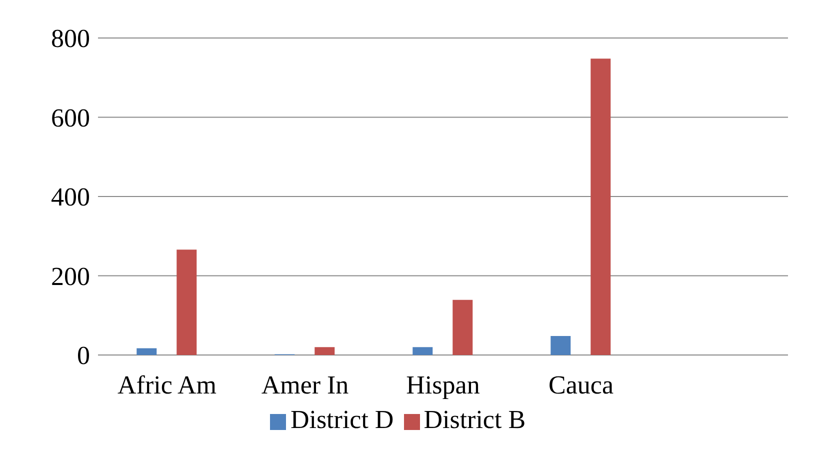  What do you see at coordinates (443, 385) in the screenshot?
I see `x-tick-label: Hispan` at bounding box center [443, 385].